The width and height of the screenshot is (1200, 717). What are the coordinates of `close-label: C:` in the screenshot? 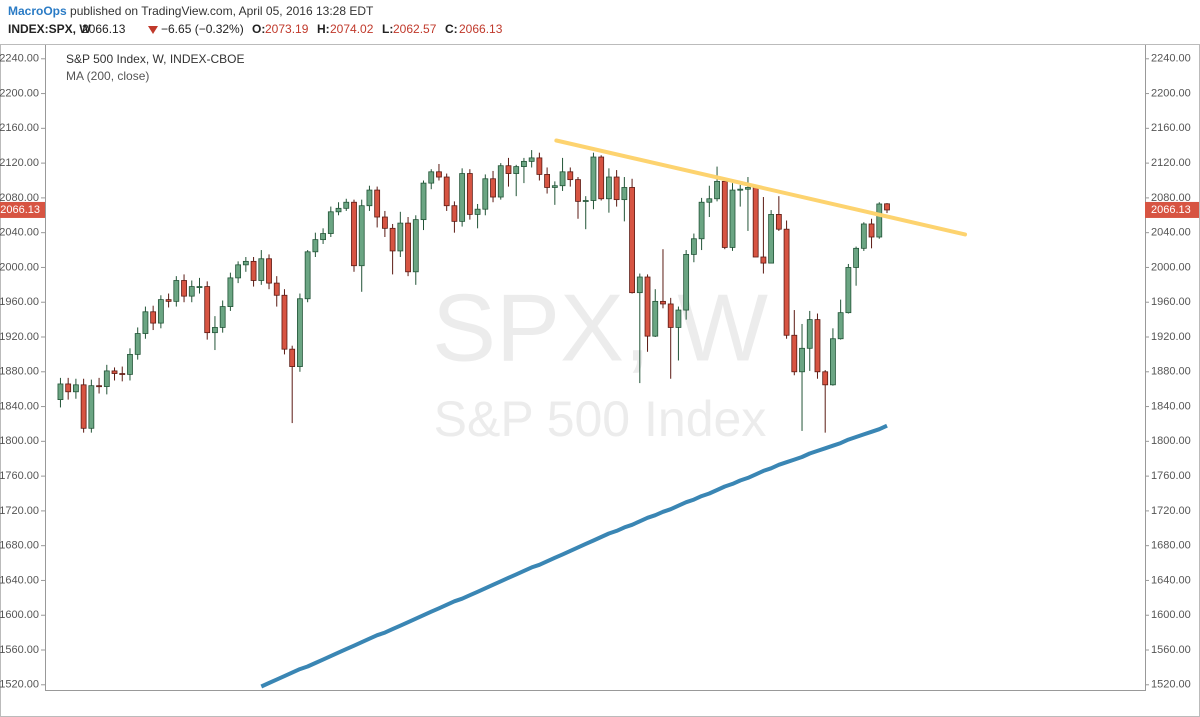 It's located at (451, 29).